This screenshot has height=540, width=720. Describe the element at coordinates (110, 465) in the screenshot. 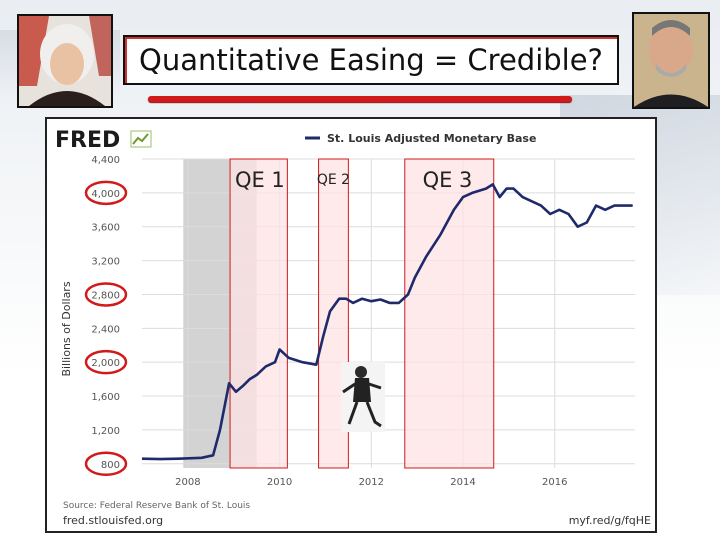

I see `y-tick-label: 800` at that location.